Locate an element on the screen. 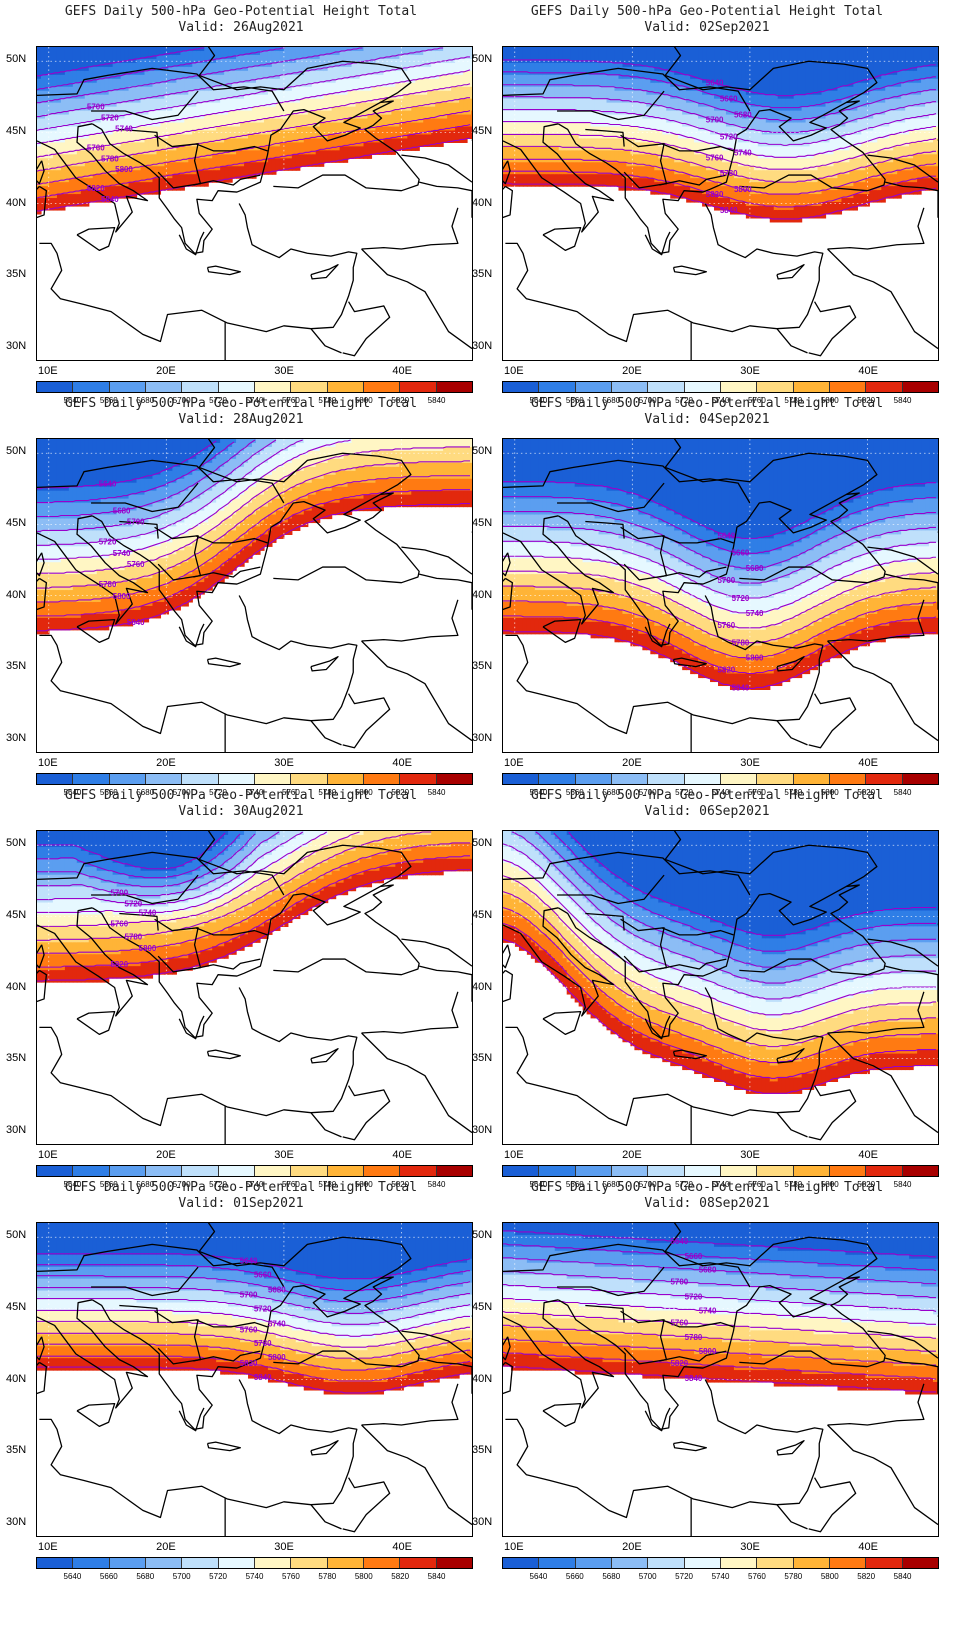 Image resolution: width=964 pixels, height=1640 pixels. colorbar-level-label: 5680 is located at coordinates (145, 792).